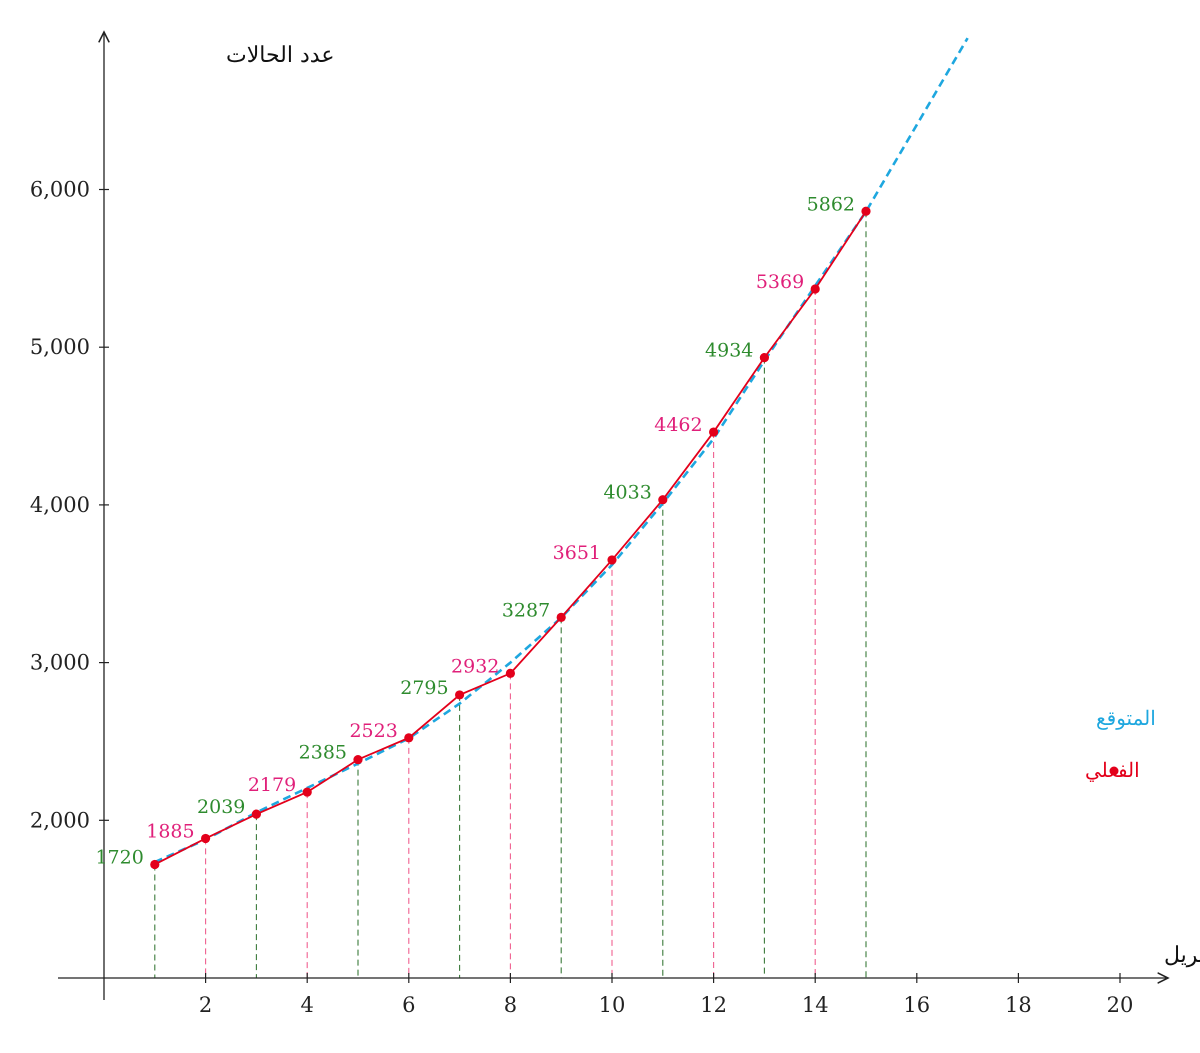  What do you see at coordinates (1182, 955) in the screenshot?
I see `x-axis-title: إبريل` at bounding box center [1182, 955].